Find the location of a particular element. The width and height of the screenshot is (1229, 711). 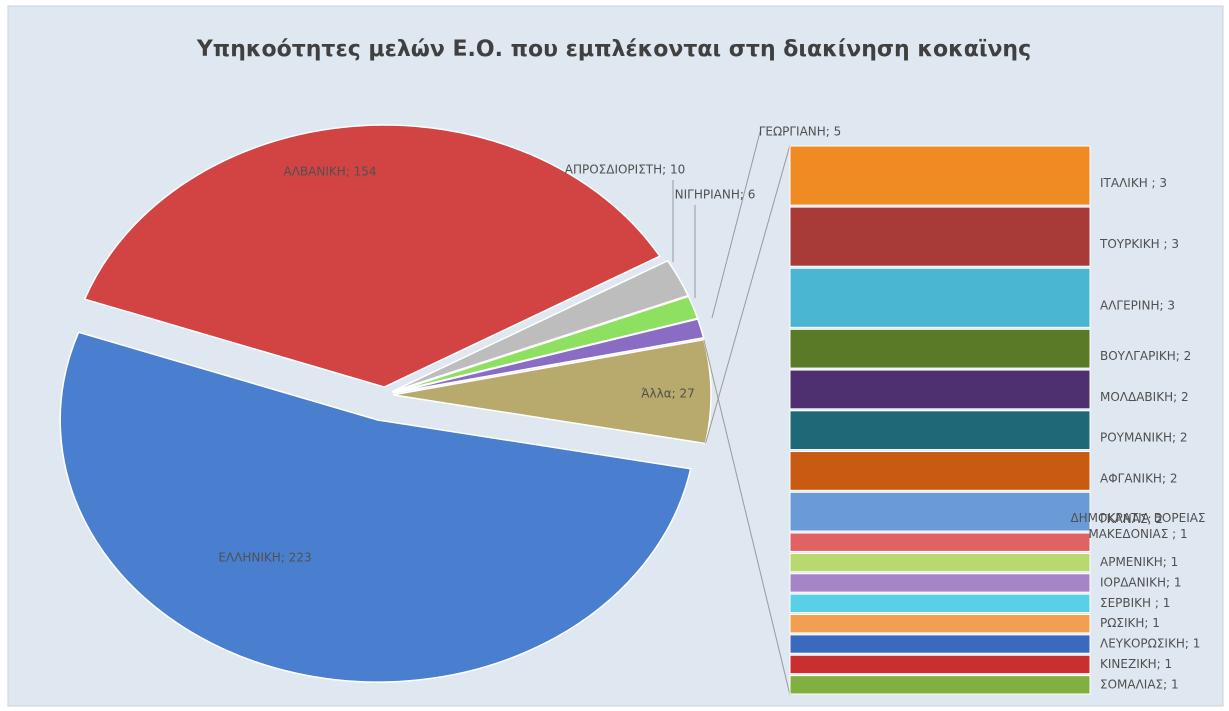

leader-line is located at coordinates (736, 225).